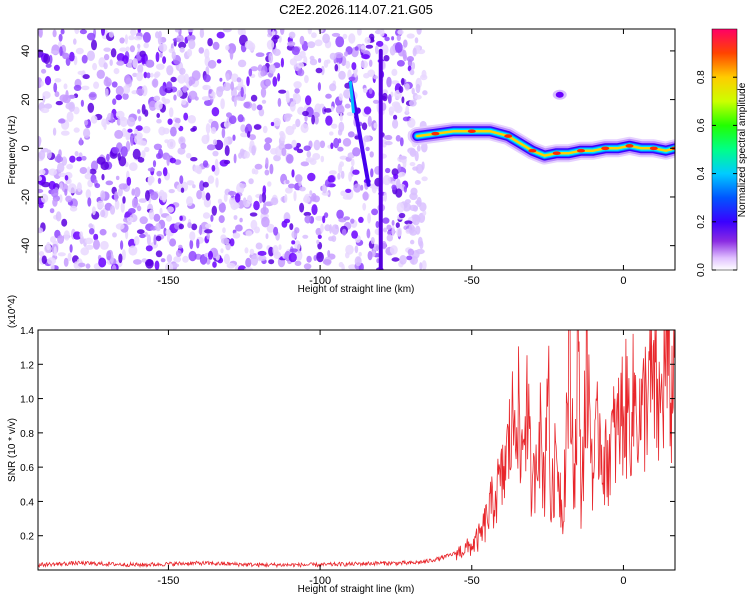  Describe the element at coordinates (472, 281) in the screenshot. I see `x-tick-label: -50` at that location.